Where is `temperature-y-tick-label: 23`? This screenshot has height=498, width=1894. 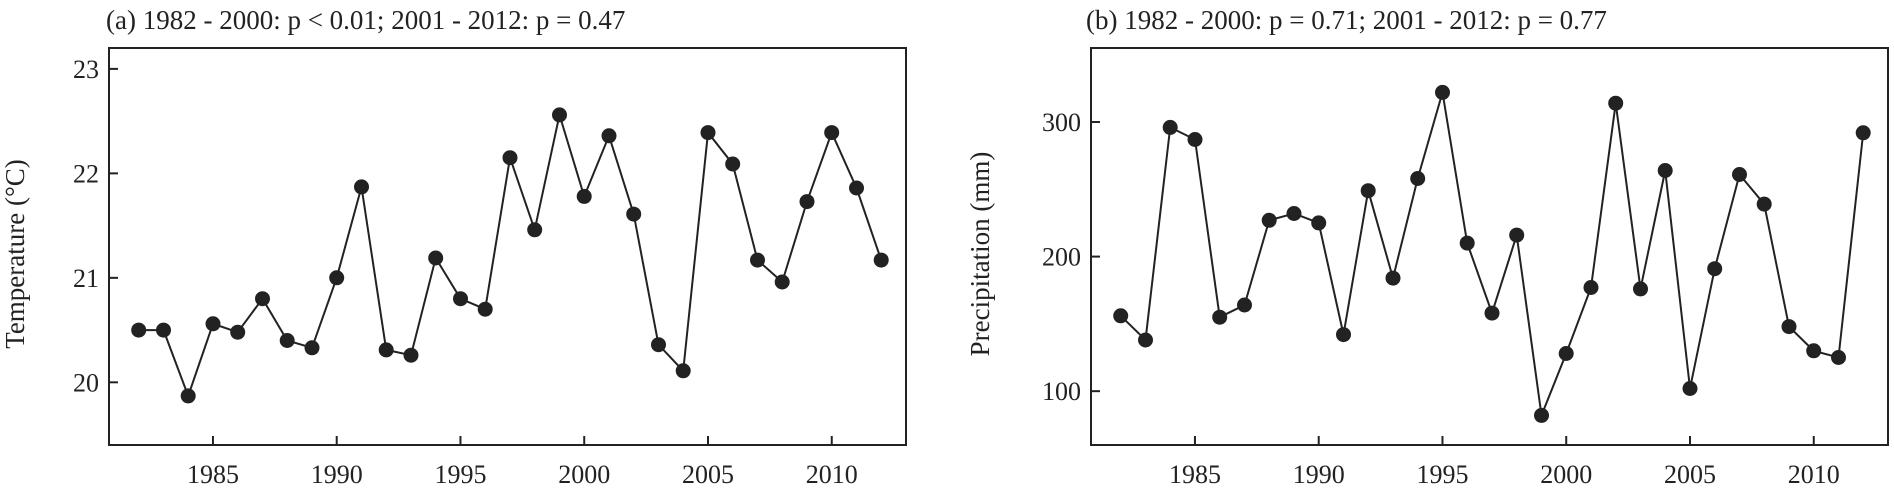 temperature-y-tick-label: 23 is located at coordinates (86, 69).